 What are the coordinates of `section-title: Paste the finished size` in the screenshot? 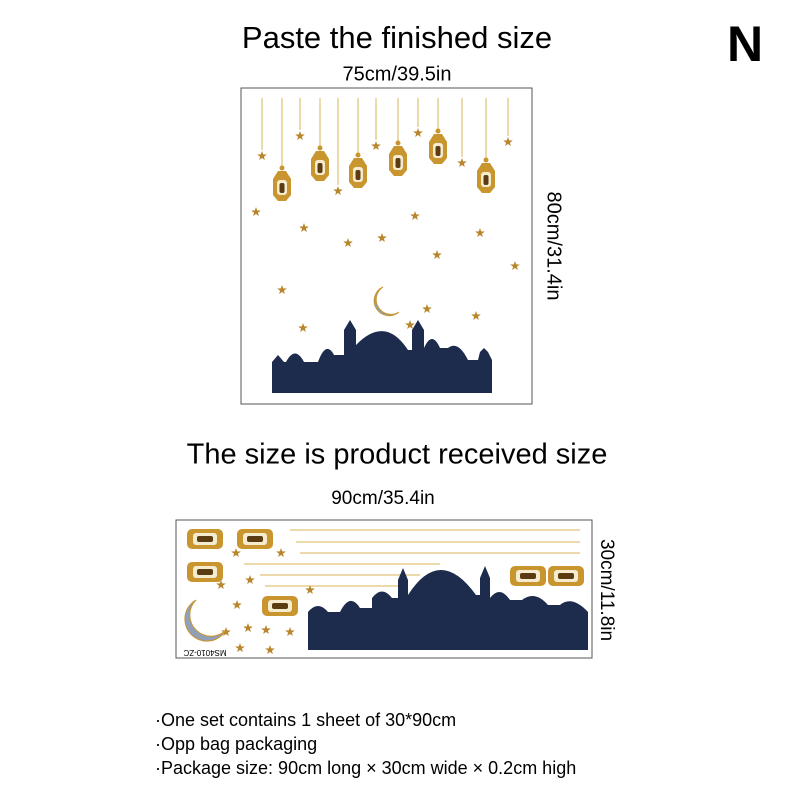 It's located at (397, 37).